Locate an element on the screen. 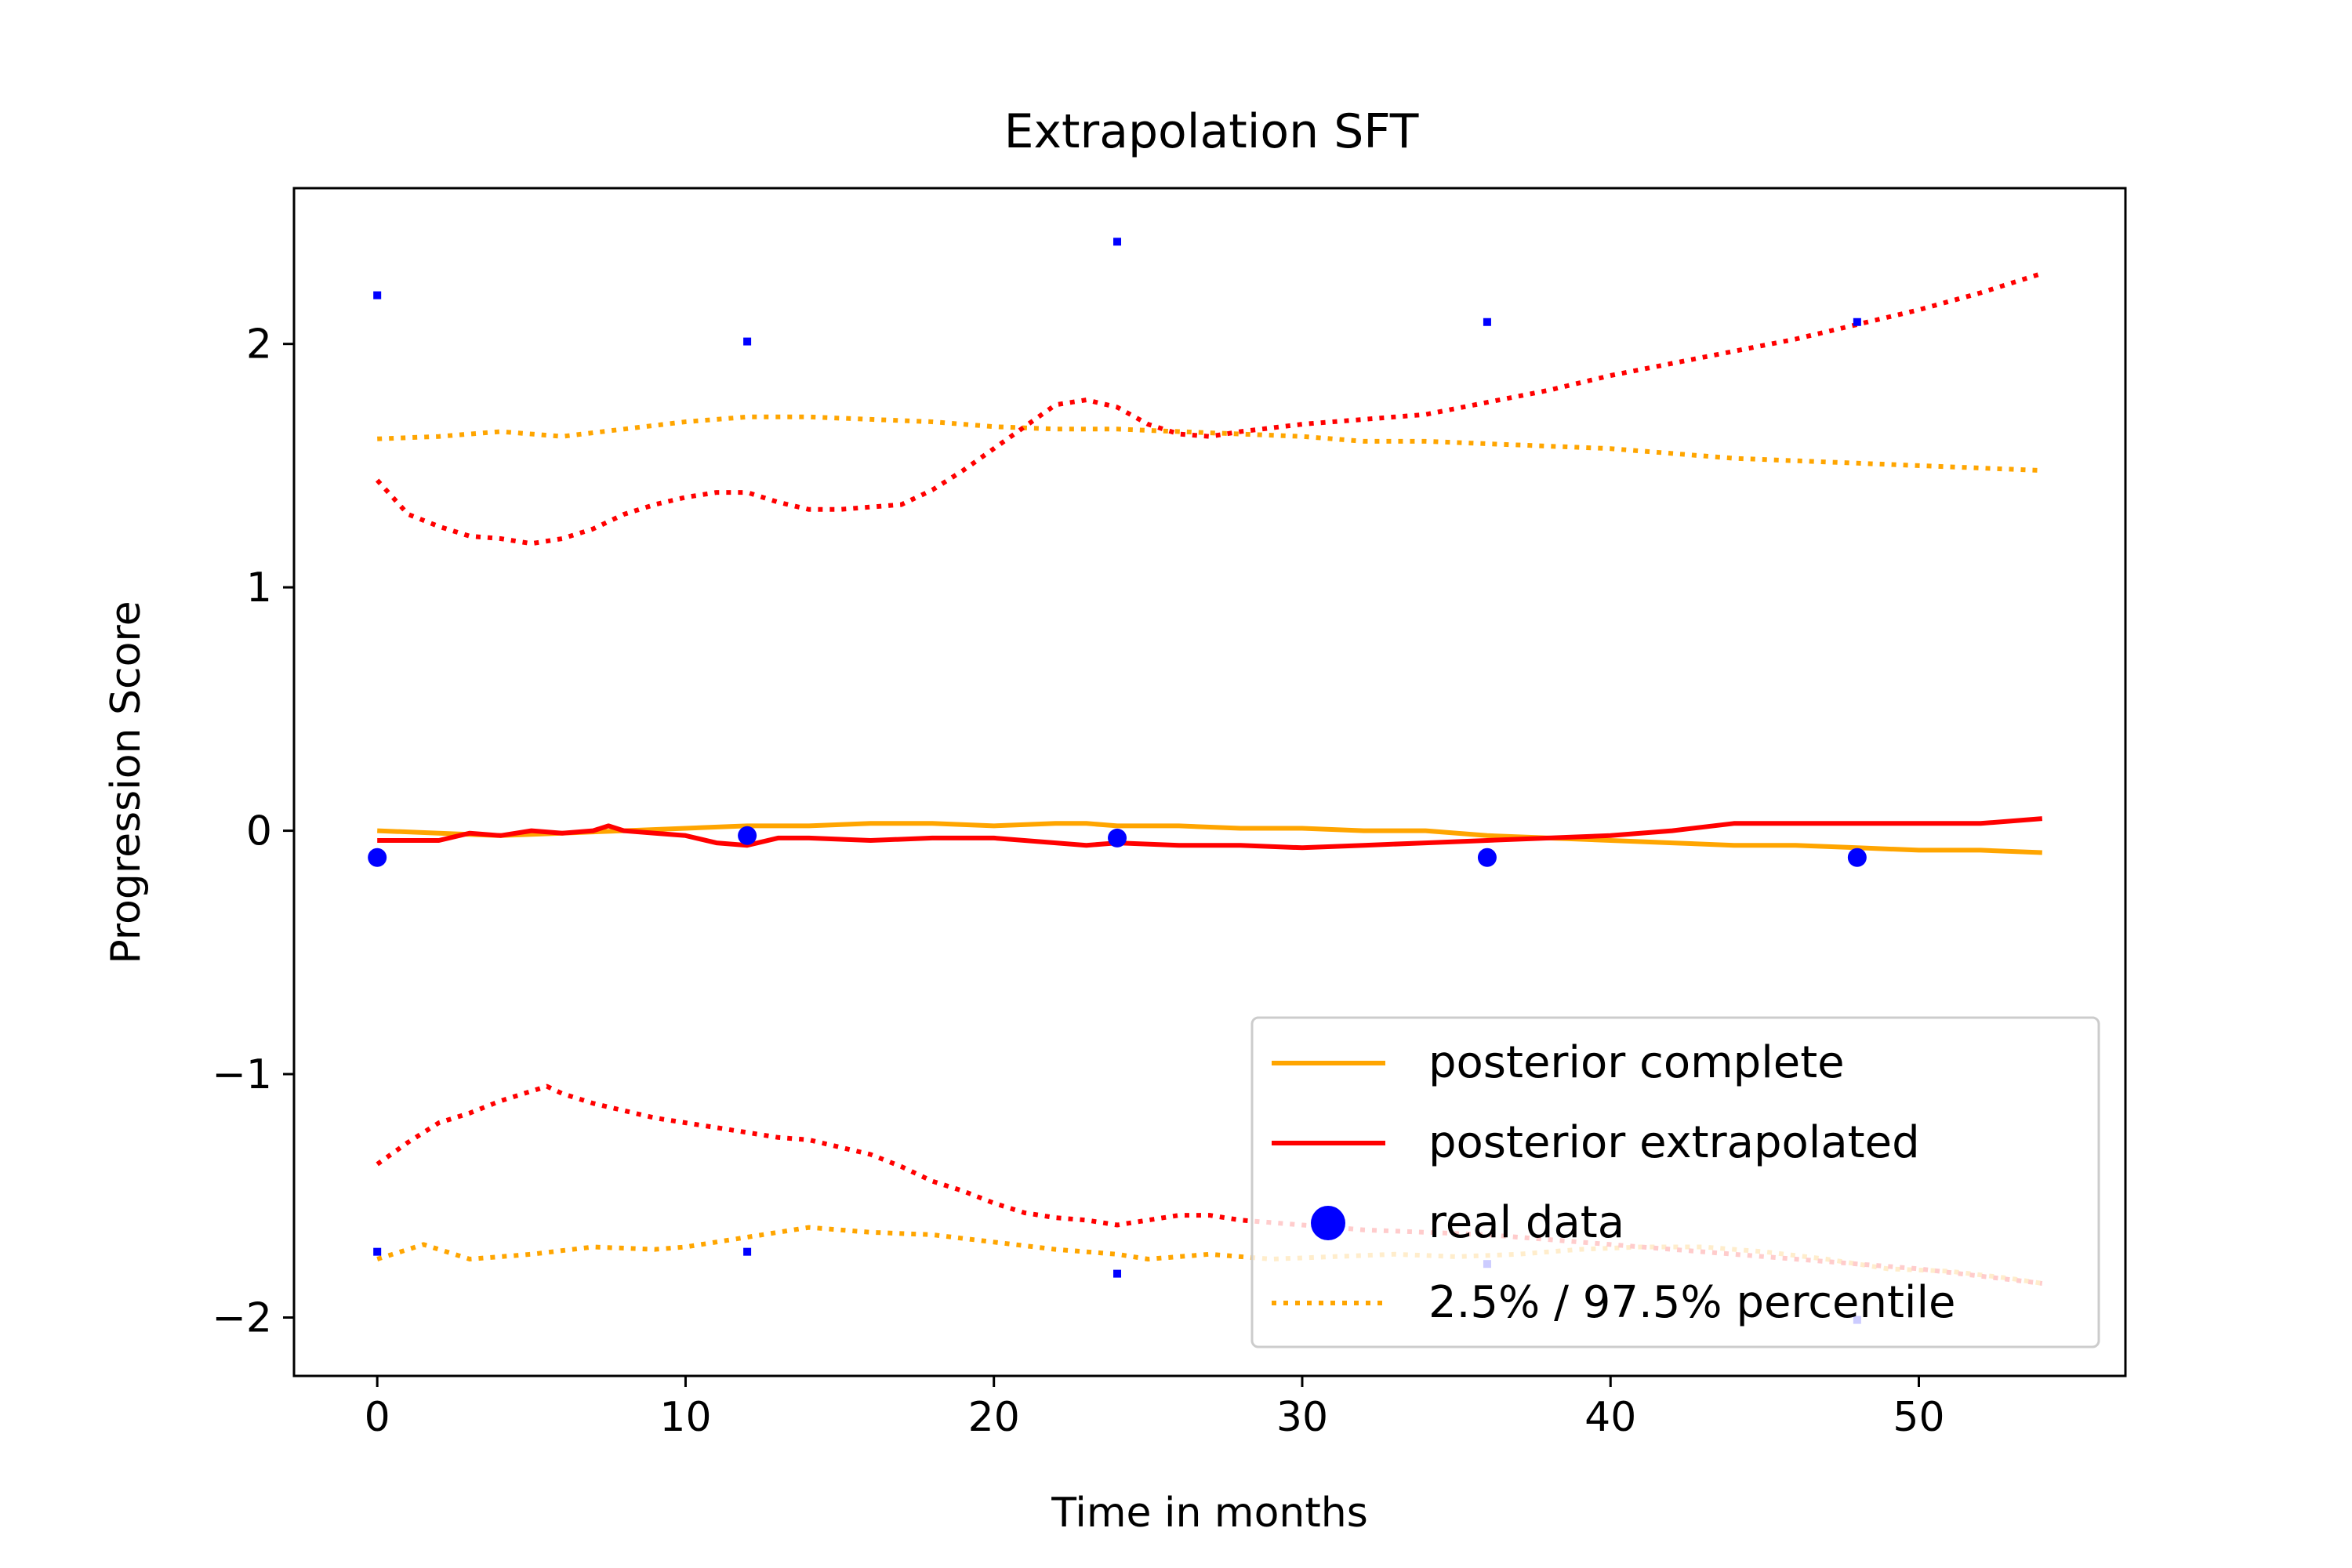 The height and width of the screenshot is (1568, 2352). x-axis-label: Time in months is located at coordinates (1209, 1513).